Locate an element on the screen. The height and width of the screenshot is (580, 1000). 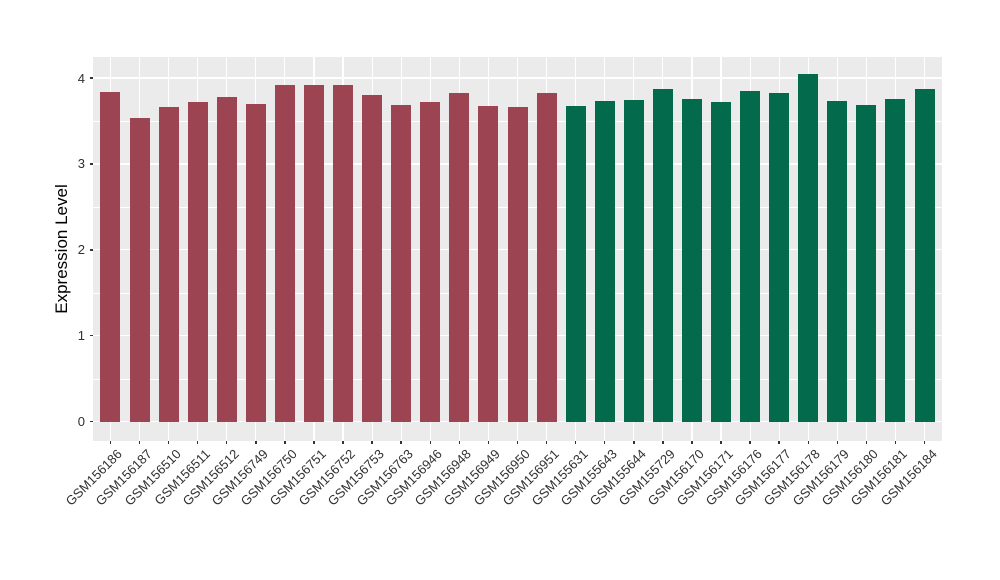
x-tick-label-GSM156946: GSM156946 is located at coordinates (414, 477).